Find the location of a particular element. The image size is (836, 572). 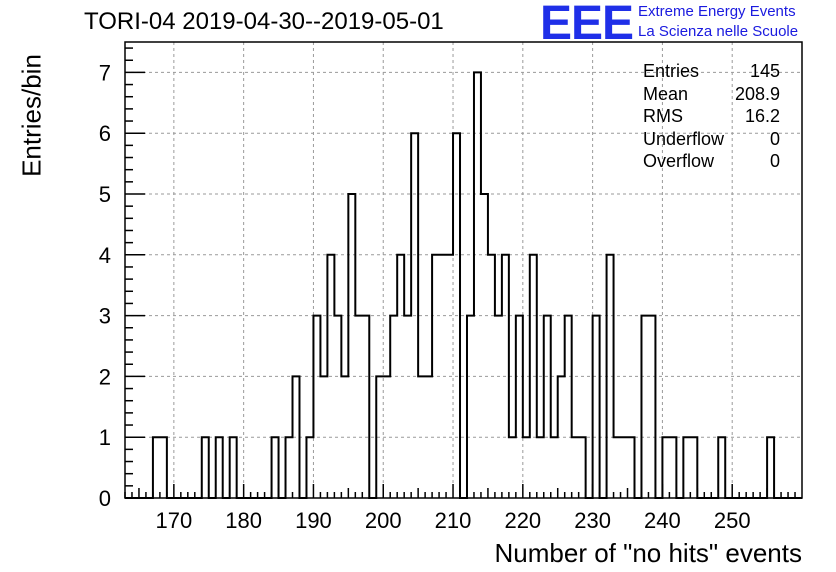

stats-row-underflow: Underflow 0 is located at coordinates (711, 139).